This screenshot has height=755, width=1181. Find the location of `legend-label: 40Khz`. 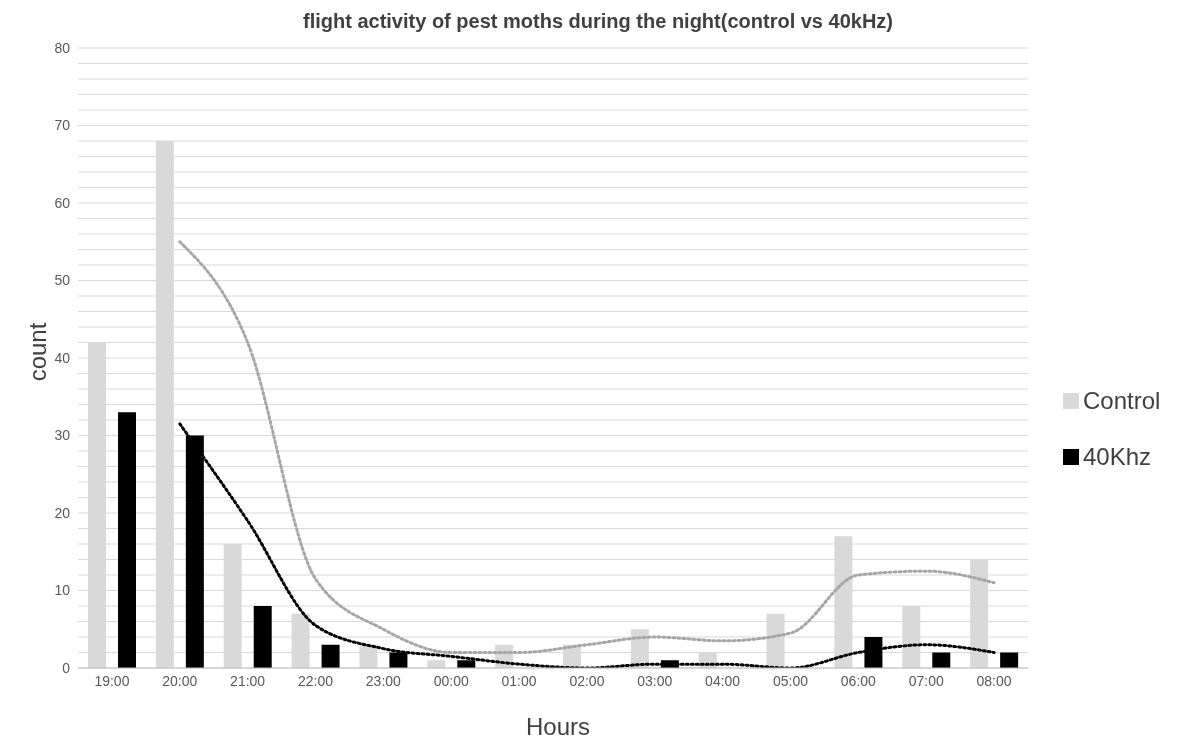

legend-label: 40Khz is located at coordinates (1117, 457).